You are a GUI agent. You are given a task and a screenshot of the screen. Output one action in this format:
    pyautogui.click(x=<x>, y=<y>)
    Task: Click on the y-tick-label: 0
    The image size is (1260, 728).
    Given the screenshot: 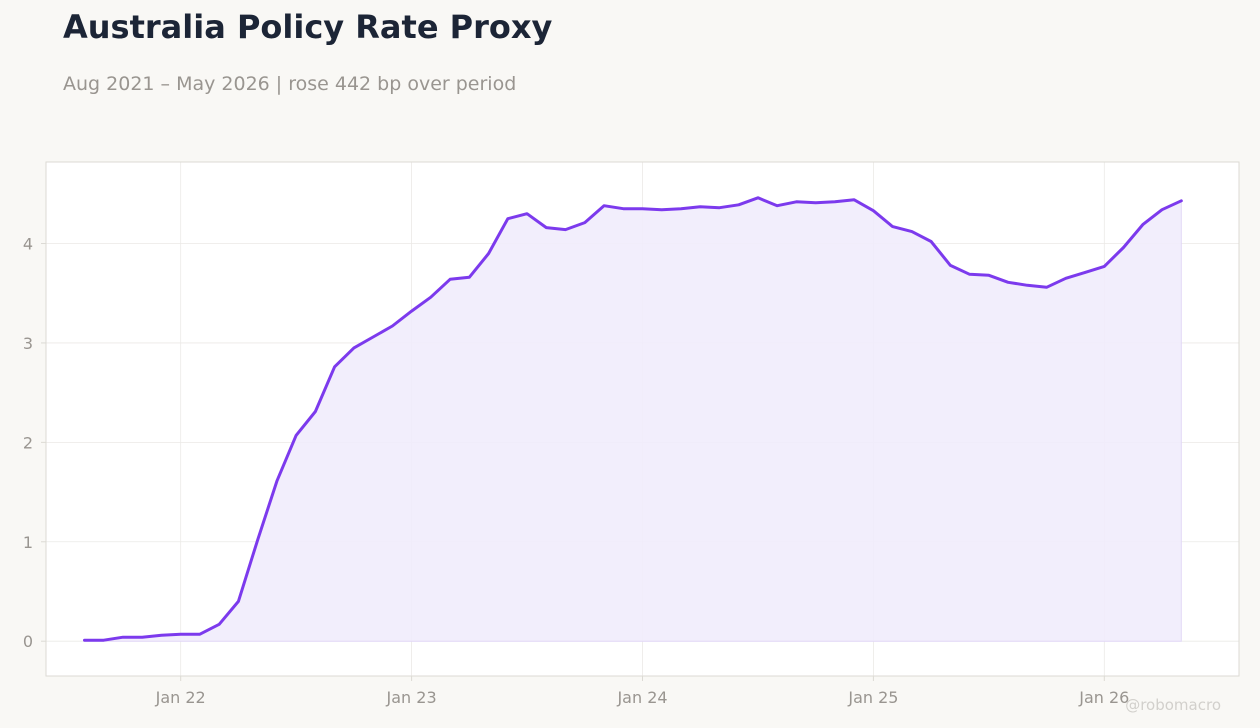 What is the action you would take?
    pyautogui.click(x=28, y=641)
    